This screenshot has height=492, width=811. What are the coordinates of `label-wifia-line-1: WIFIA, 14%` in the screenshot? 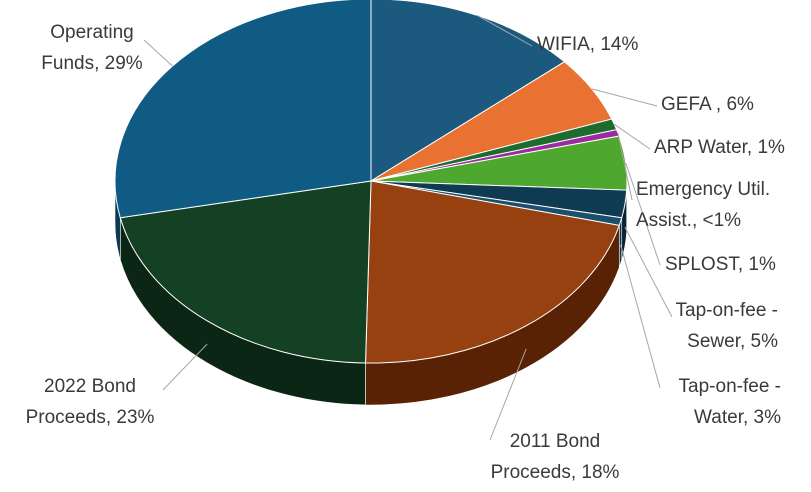 It's located at (587, 44).